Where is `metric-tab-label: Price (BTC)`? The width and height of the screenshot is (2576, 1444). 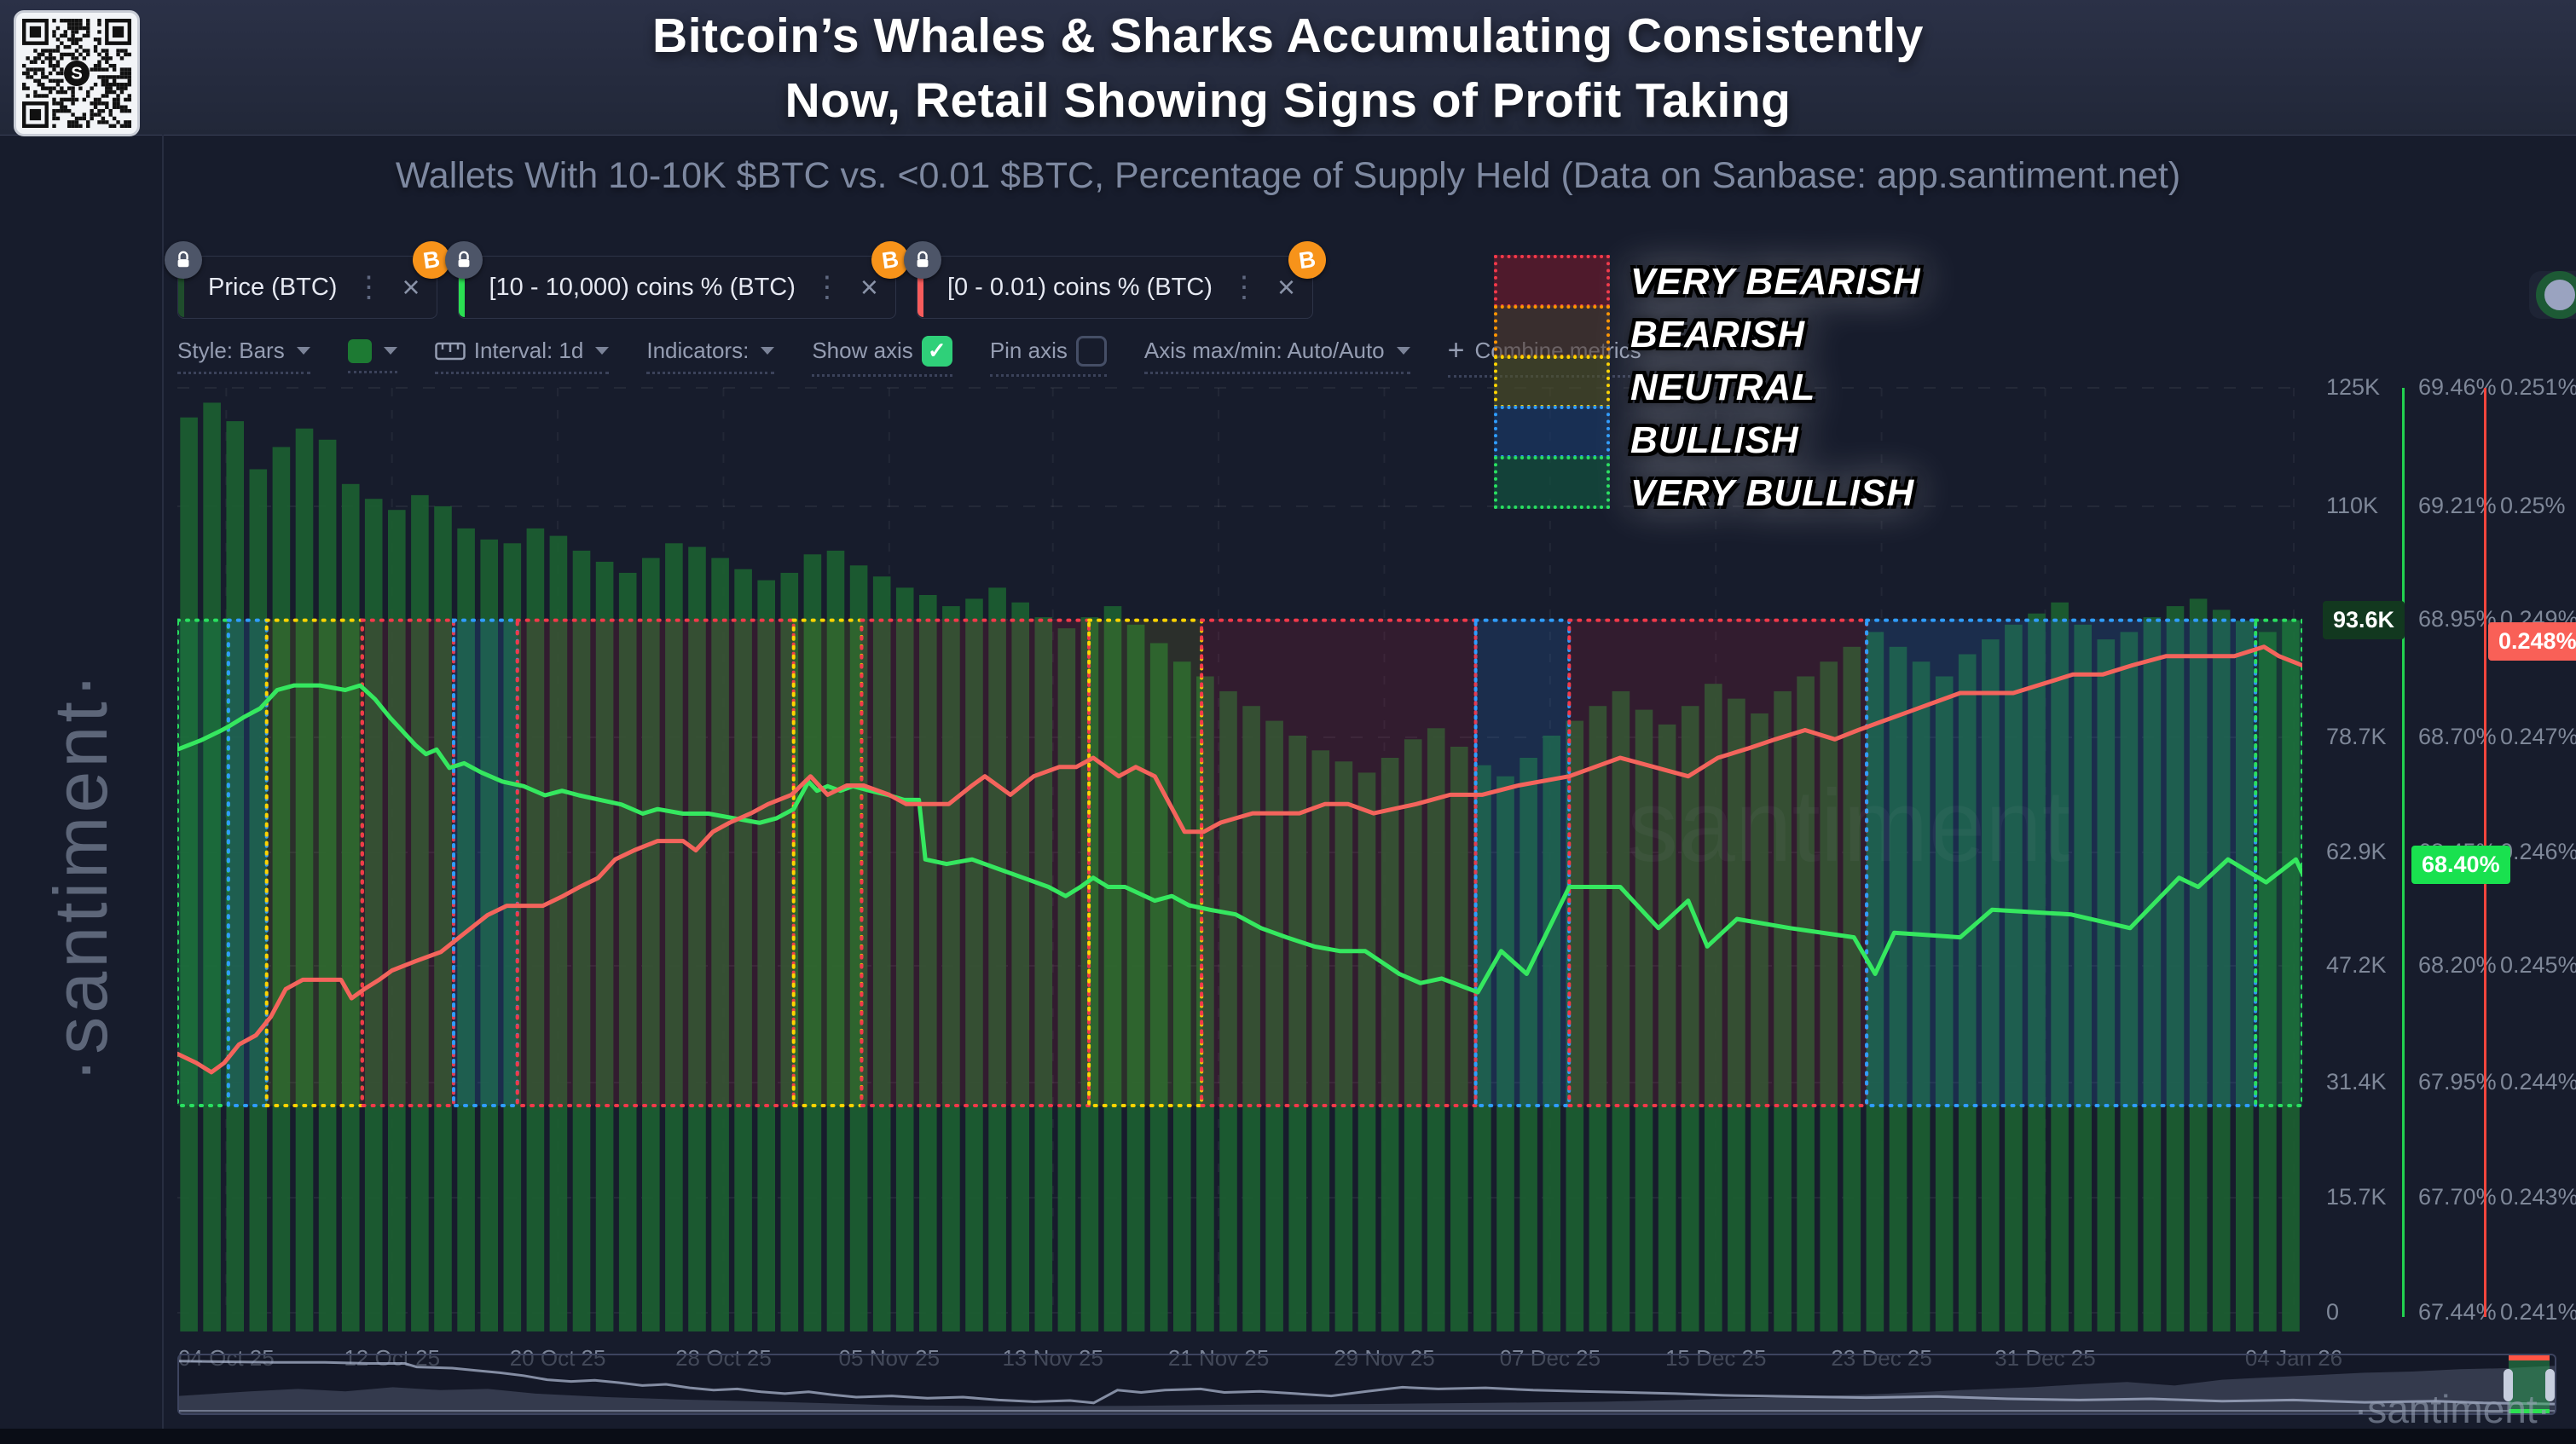
metric-tab-label: Price (BTC) is located at coordinates (273, 287).